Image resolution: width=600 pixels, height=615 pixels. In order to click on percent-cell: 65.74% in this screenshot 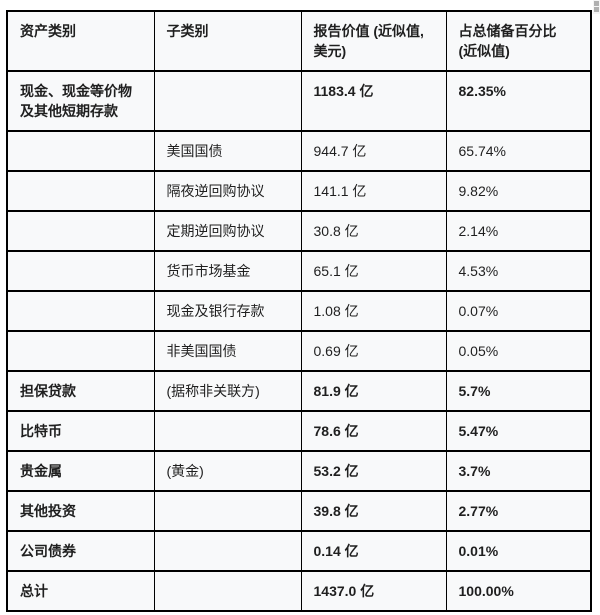, I will do `click(518, 151)`.